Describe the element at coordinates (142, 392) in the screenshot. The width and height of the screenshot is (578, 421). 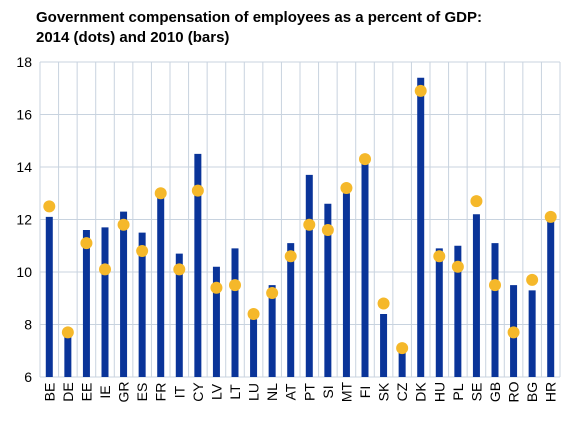
I see `x-tick-label: ES` at that location.